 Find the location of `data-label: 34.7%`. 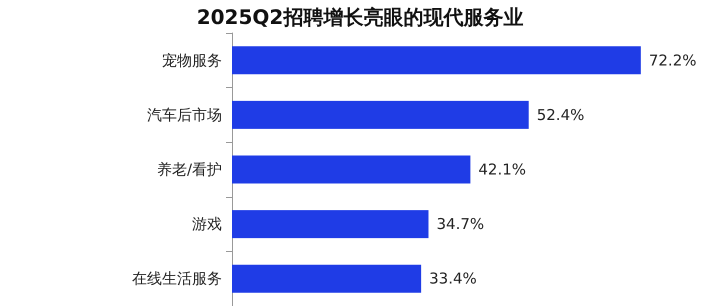

data-label: 34.7% is located at coordinates (460, 224).